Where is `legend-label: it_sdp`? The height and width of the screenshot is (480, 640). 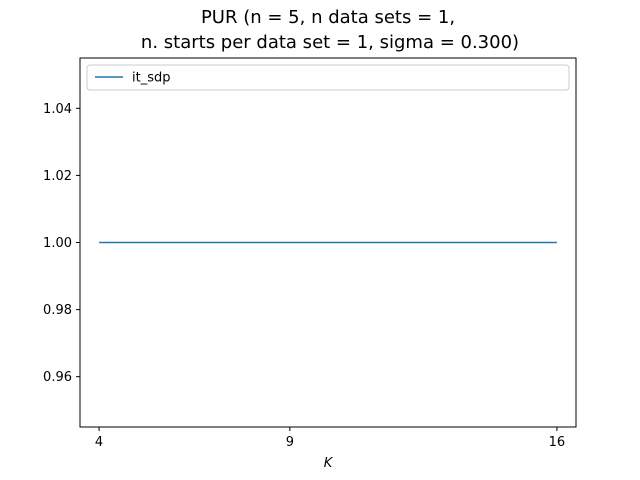 legend-label: it_sdp is located at coordinates (151, 78).